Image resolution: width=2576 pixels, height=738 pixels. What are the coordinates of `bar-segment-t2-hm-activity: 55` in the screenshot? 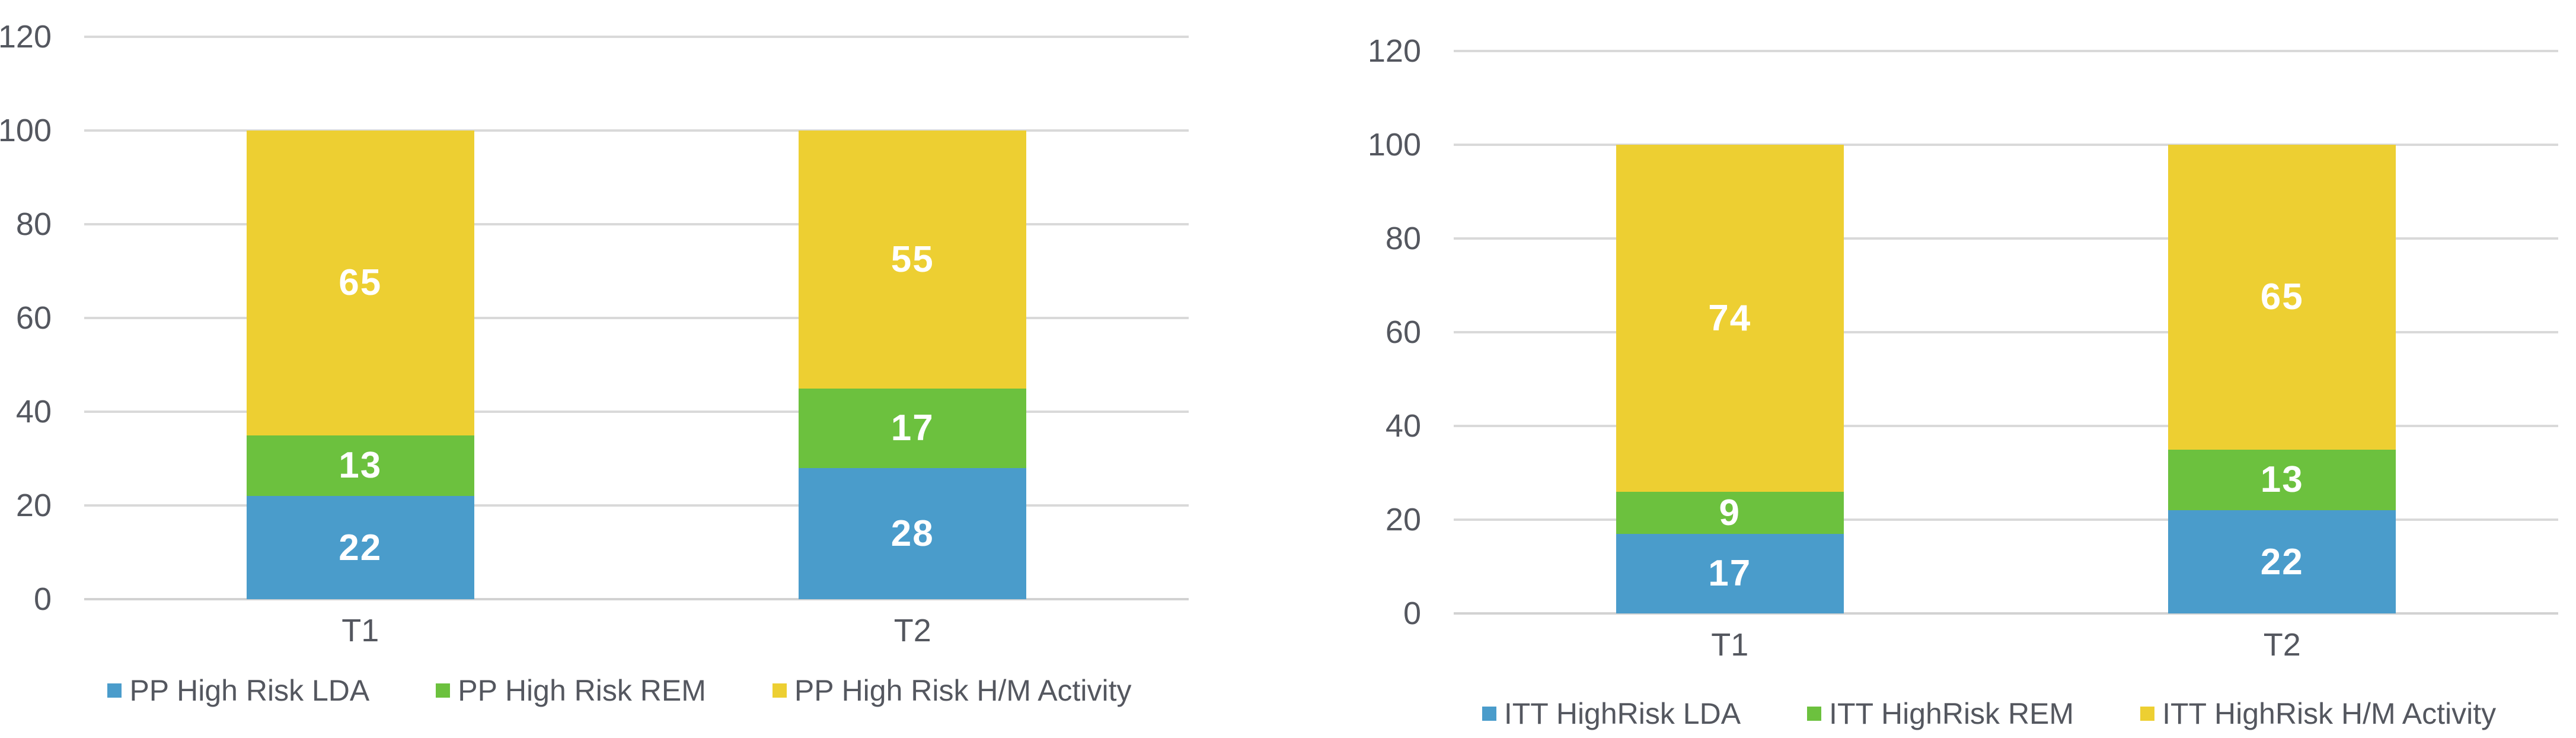 It's located at (913, 260).